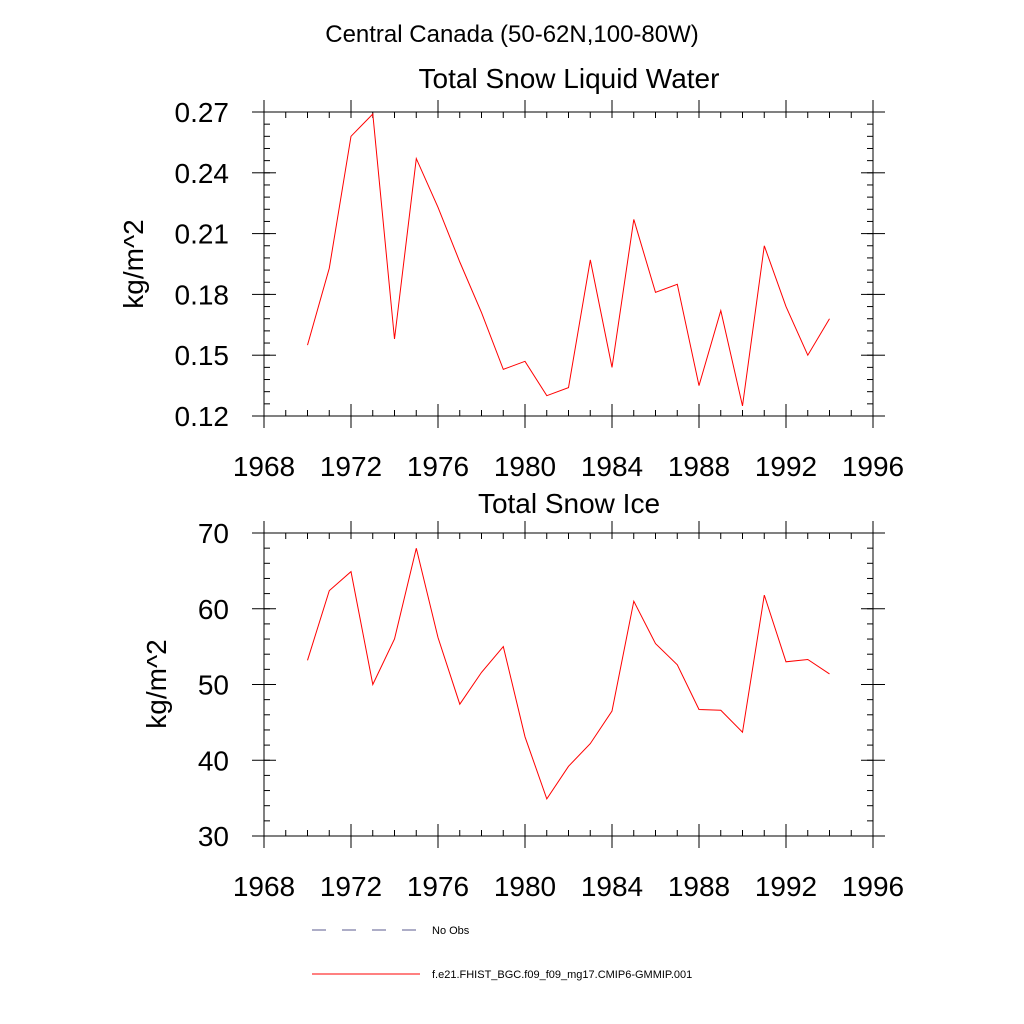 This screenshot has width=1024, height=1024. What do you see at coordinates (213, 533) in the screenshot?
I see `y-tick-label: 70` at bounding box center [213, 533].